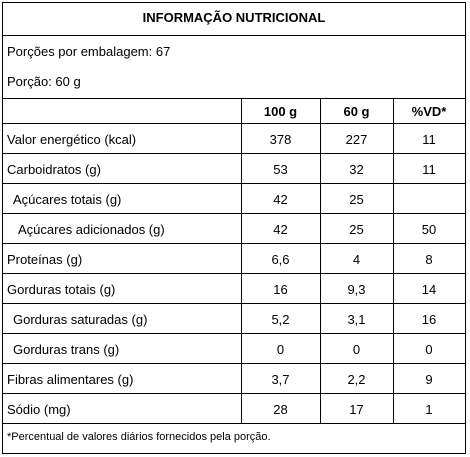 The image size is (470, 457). I want to click on value-60g: 4, so click(356, 259).